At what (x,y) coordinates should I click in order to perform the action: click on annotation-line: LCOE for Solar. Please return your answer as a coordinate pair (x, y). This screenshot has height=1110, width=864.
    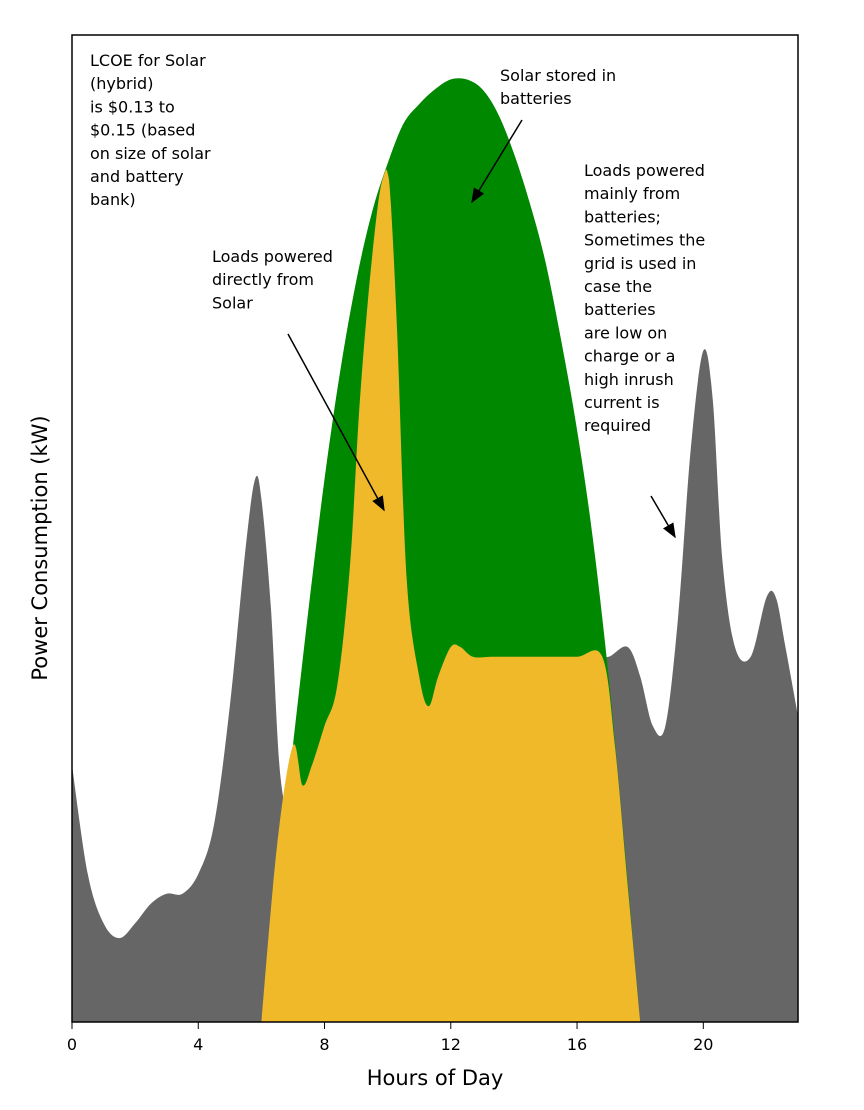
    Looking at the image, I should click on (148, 60).